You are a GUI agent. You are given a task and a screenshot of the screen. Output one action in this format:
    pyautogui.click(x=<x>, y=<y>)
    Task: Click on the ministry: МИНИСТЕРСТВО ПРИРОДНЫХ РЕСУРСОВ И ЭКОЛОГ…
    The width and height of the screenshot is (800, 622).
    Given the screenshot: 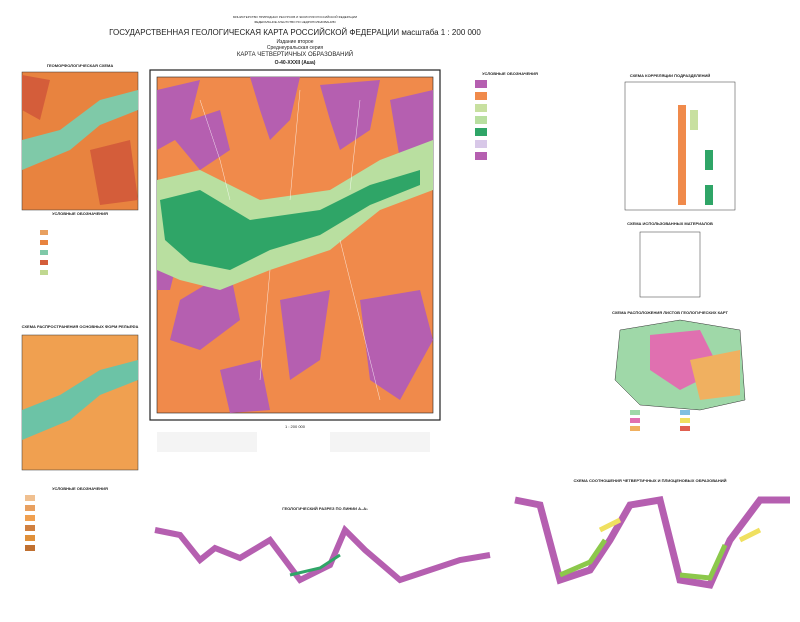 What is the action you would take?
    pyautogui.click(x=295, y=17)
    